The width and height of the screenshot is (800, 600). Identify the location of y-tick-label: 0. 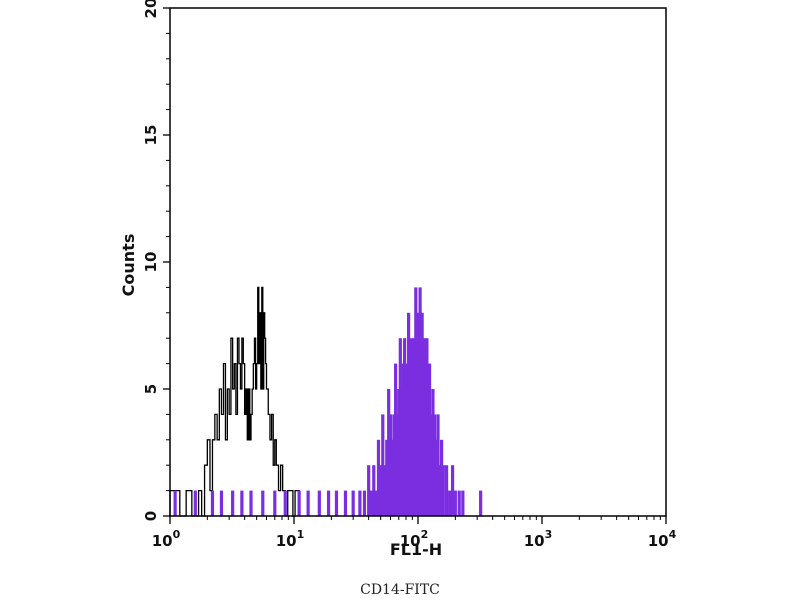
(151, 516).